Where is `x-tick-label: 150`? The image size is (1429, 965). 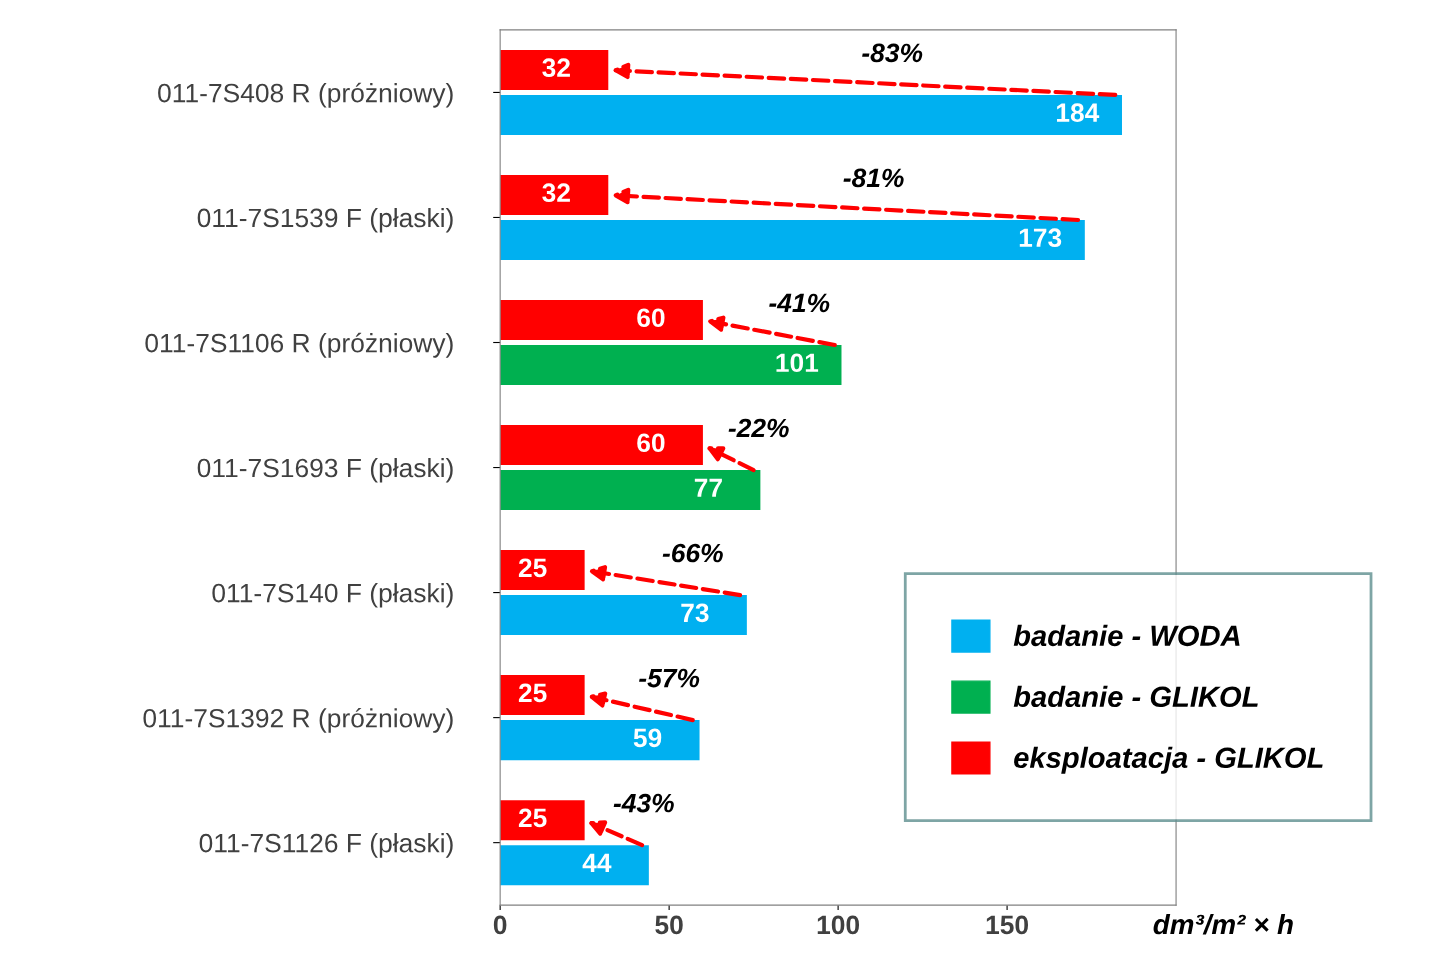
x-tick-label: 150 is located at coordinates (1007, 925).